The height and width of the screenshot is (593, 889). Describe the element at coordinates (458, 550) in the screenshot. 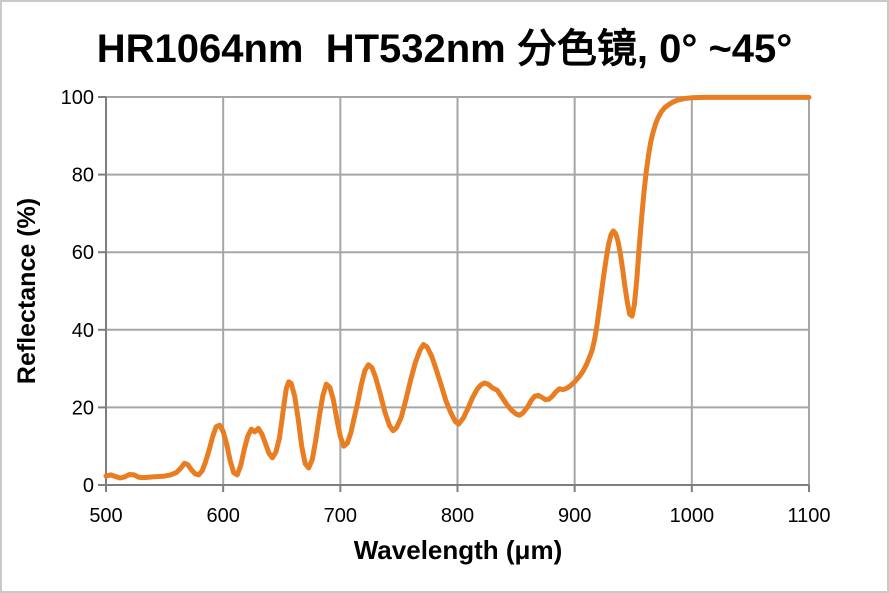

I see `x-axis-title: Wavelength (μm)` at that location.